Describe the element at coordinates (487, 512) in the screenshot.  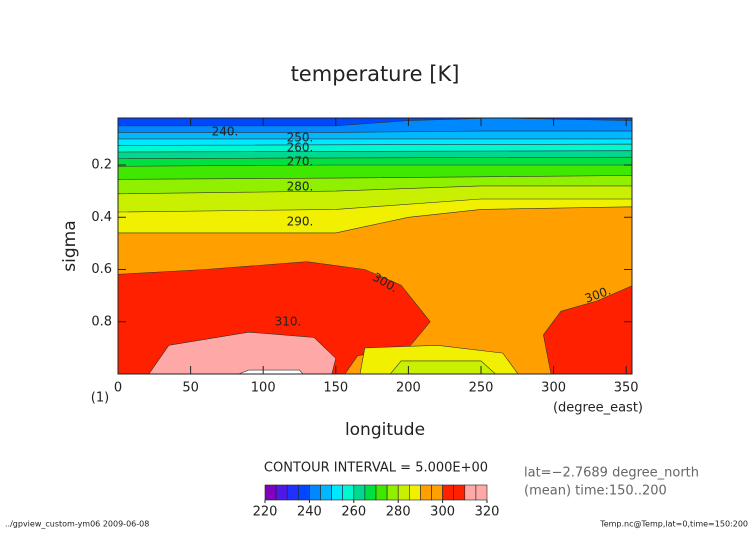
I see `colorbar-tick-label: 320` at that location.